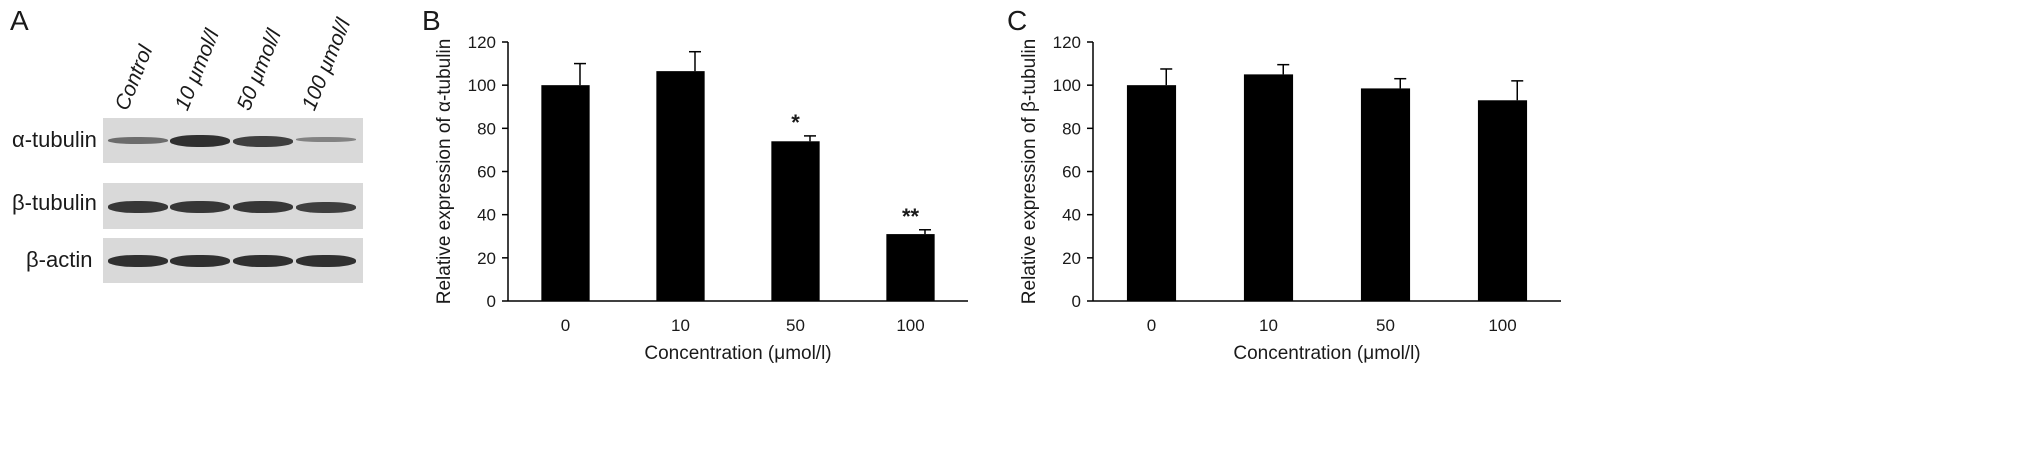 The height and width of the screenshot is (470, 2031). What do you see at coordinates (59, 259) in the screenshot?
I see `blot-row-label-beta-actin: β-actin` at bounding box center [59, 259].